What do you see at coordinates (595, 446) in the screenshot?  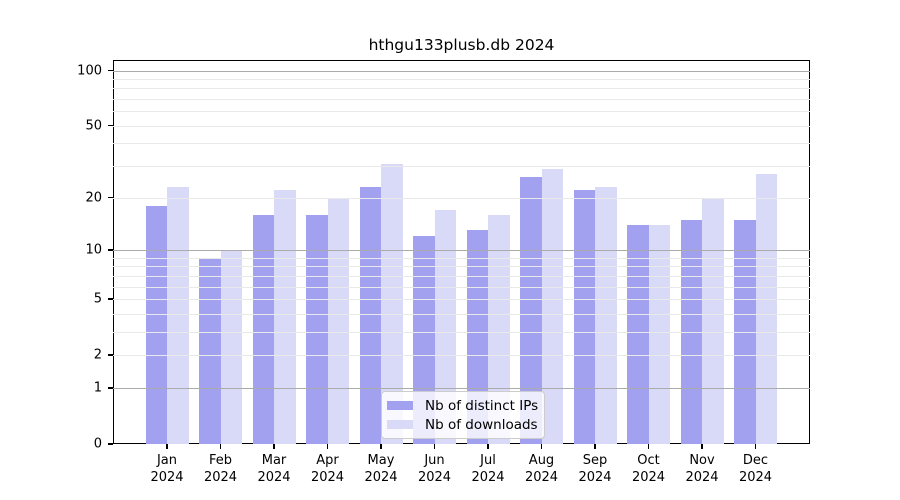 I see `x-tick-sep` at bounding box center [595, 446].